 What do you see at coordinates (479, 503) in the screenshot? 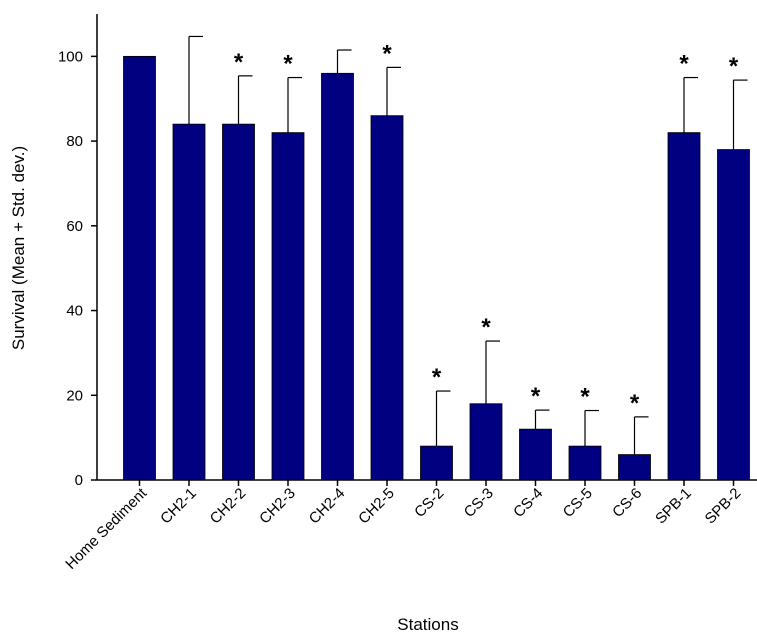
I see `x-tick-label: CS-3` at bounding box center [479, 503].